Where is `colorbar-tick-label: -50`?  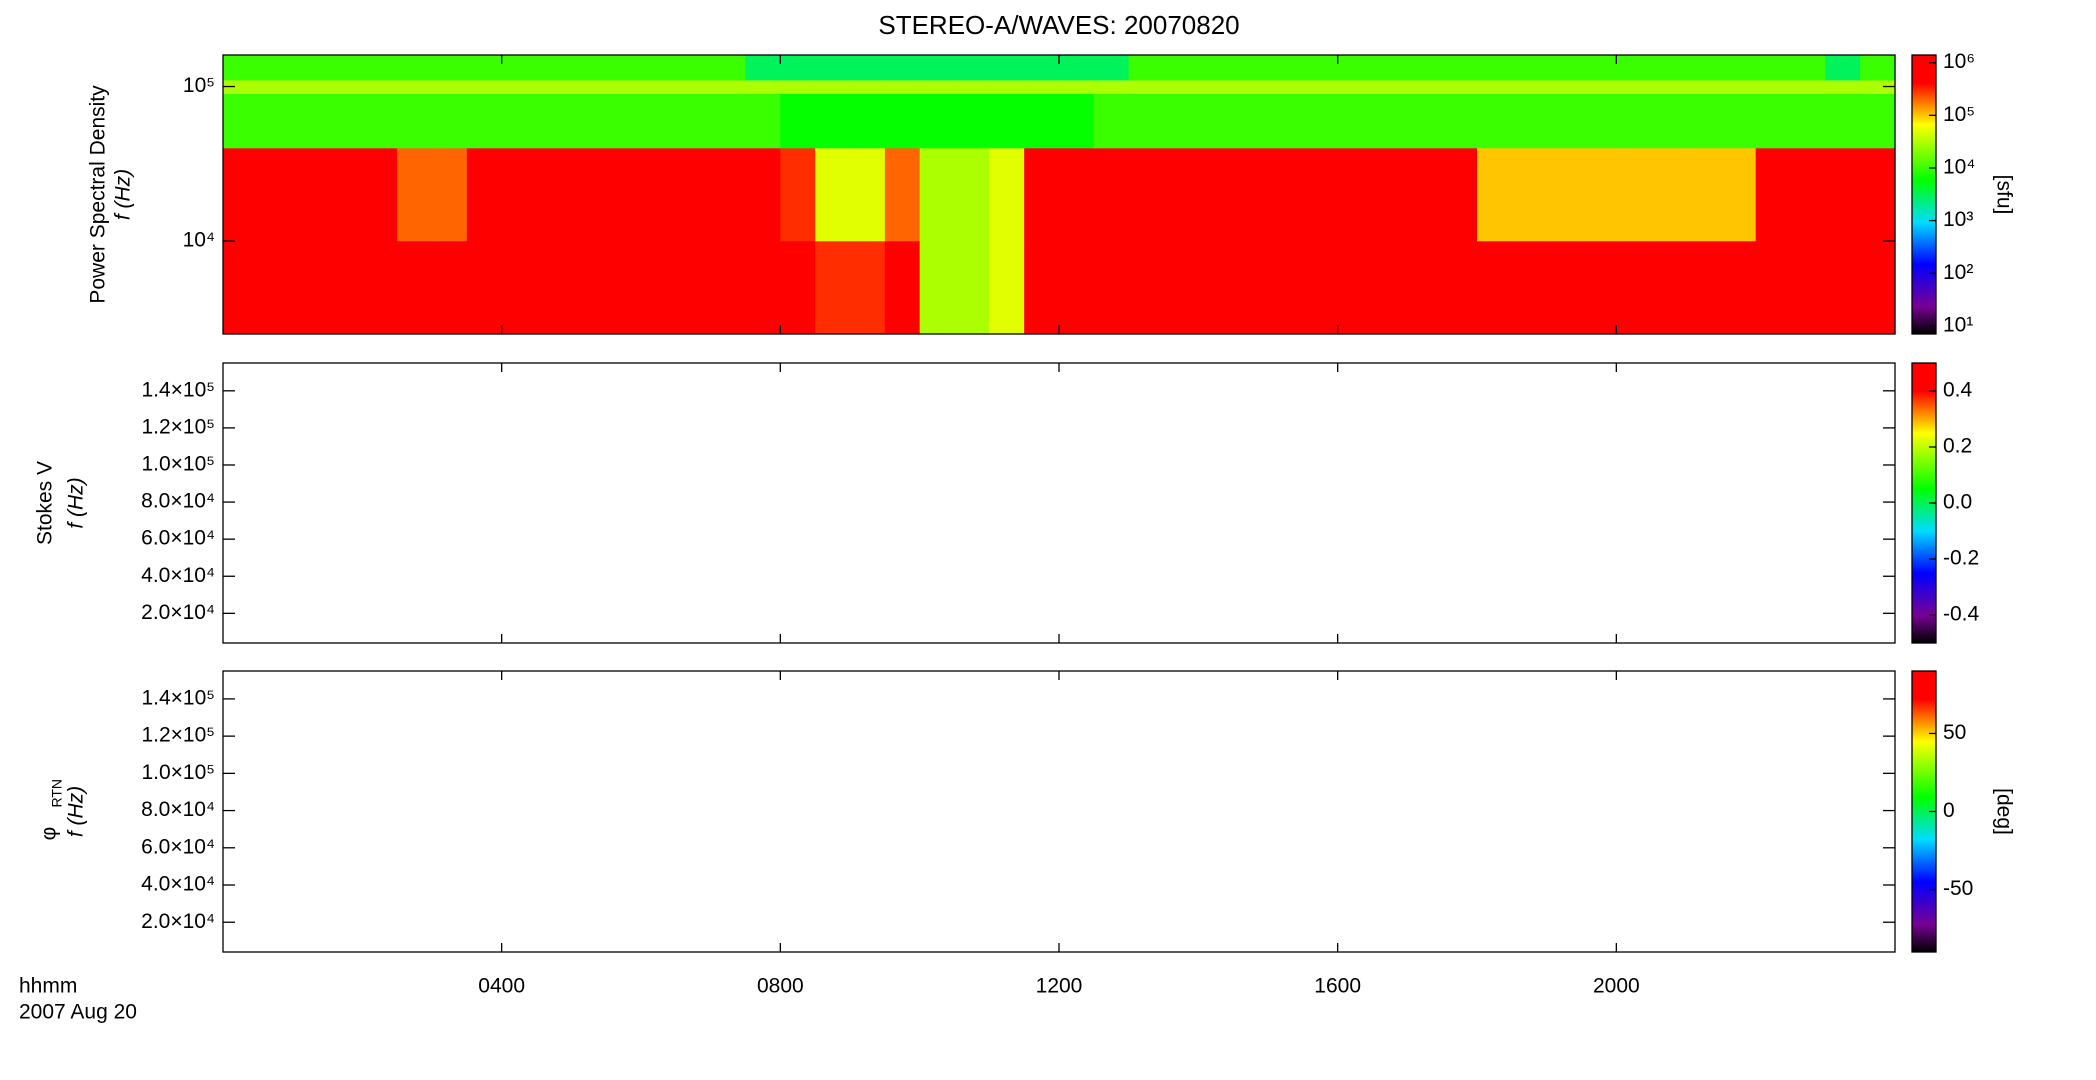 colorbar-tick-label: -50 is located at coordinates (1958, 888).